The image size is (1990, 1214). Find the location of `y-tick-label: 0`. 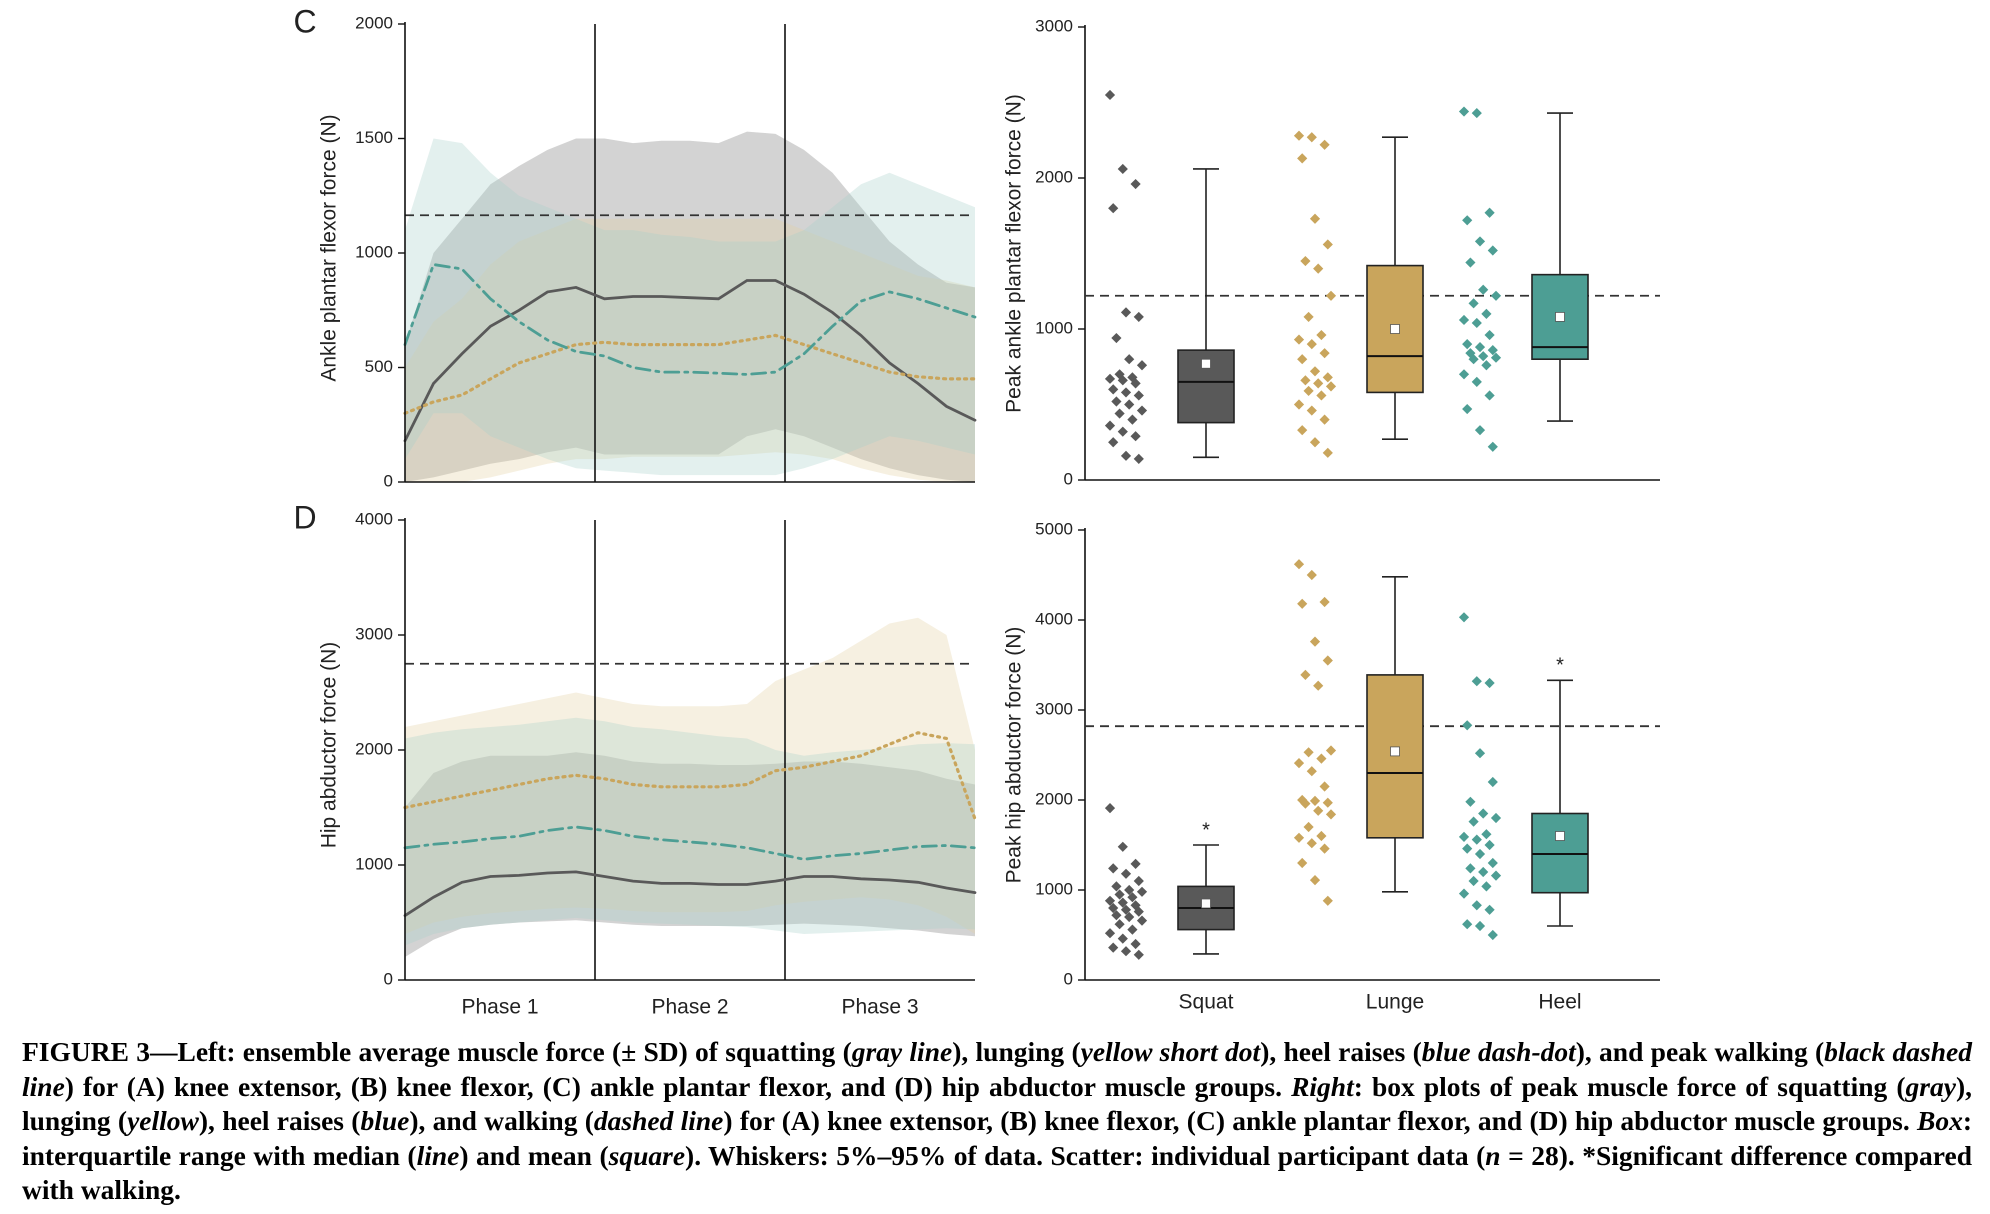

y-tick-label: 0 is located at coordinates (1068, 478).